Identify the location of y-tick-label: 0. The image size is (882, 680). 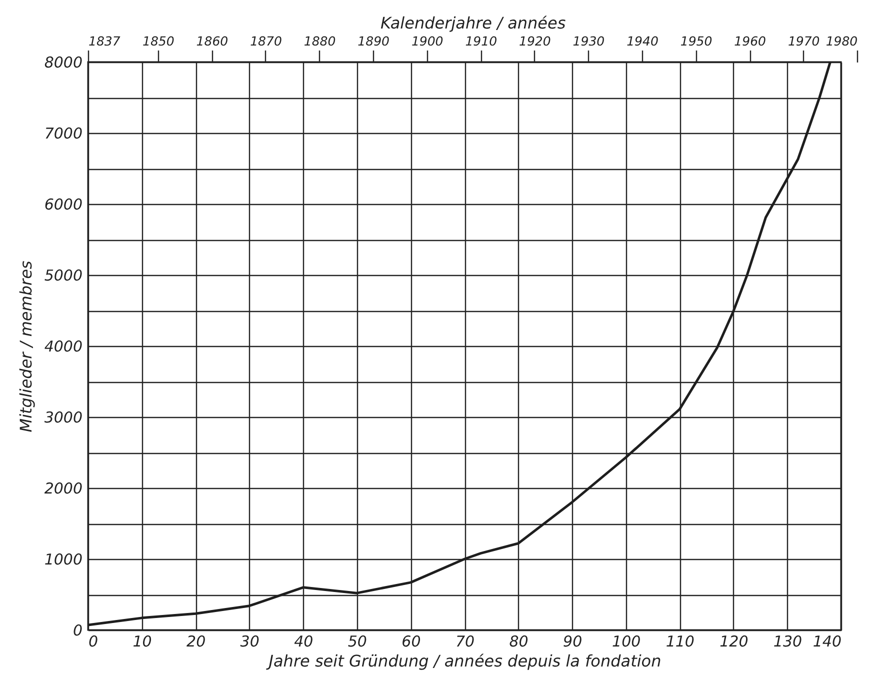
(77, 631).